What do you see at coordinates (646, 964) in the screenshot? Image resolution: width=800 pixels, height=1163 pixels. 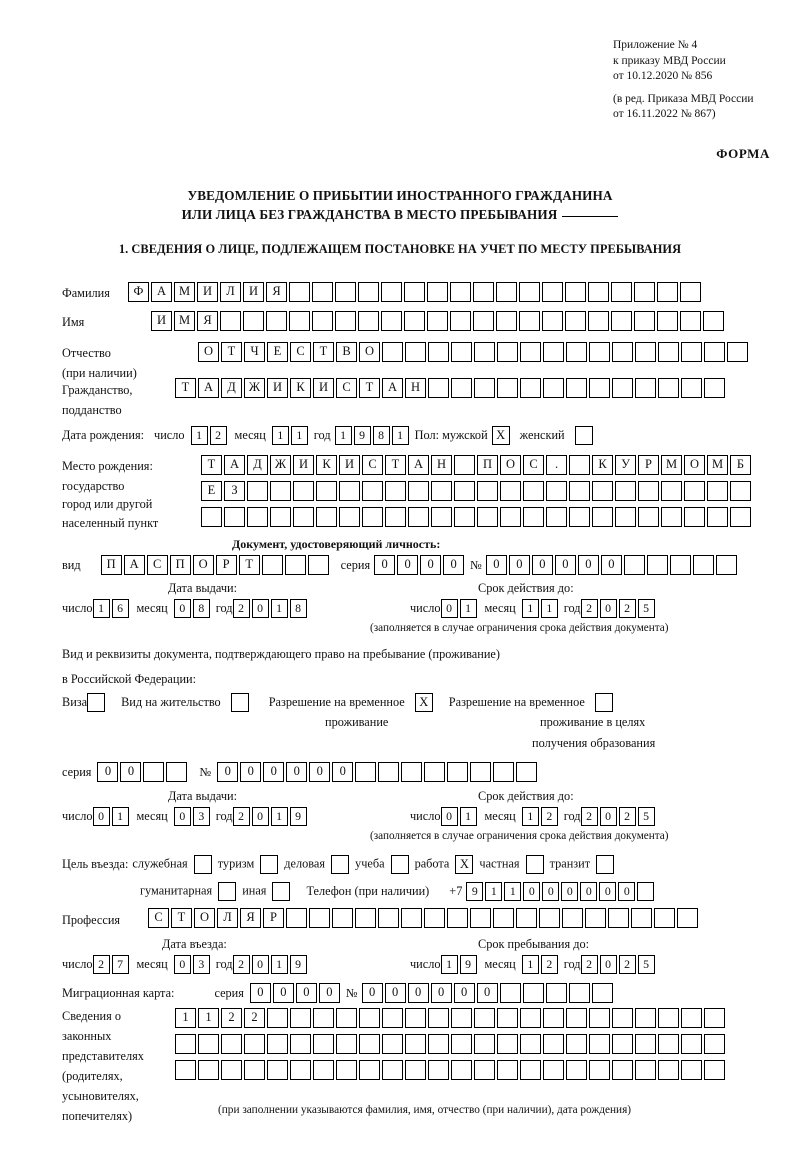 I see `char-cell: 5` at bounding box center [646, 964].